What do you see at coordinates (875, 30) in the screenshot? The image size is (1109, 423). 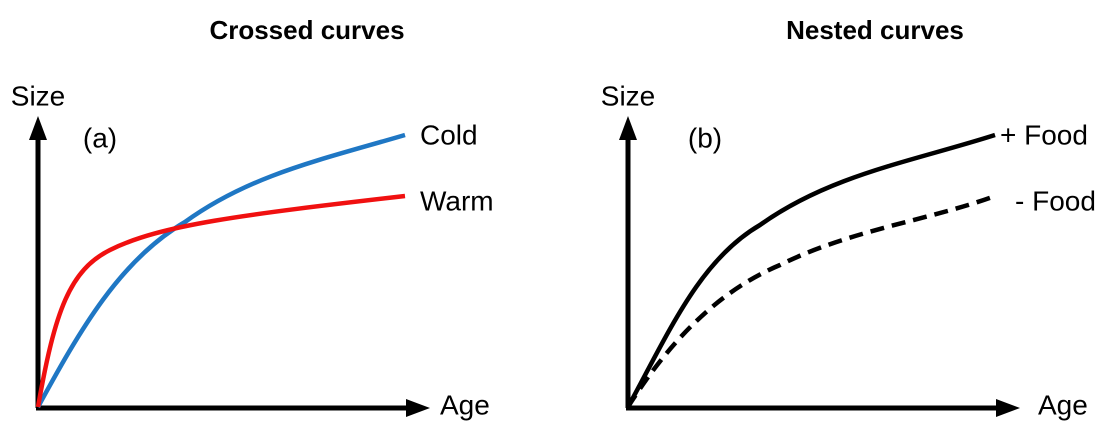 I see `panel-title: Nested curves` at bounding box center [875, 30].